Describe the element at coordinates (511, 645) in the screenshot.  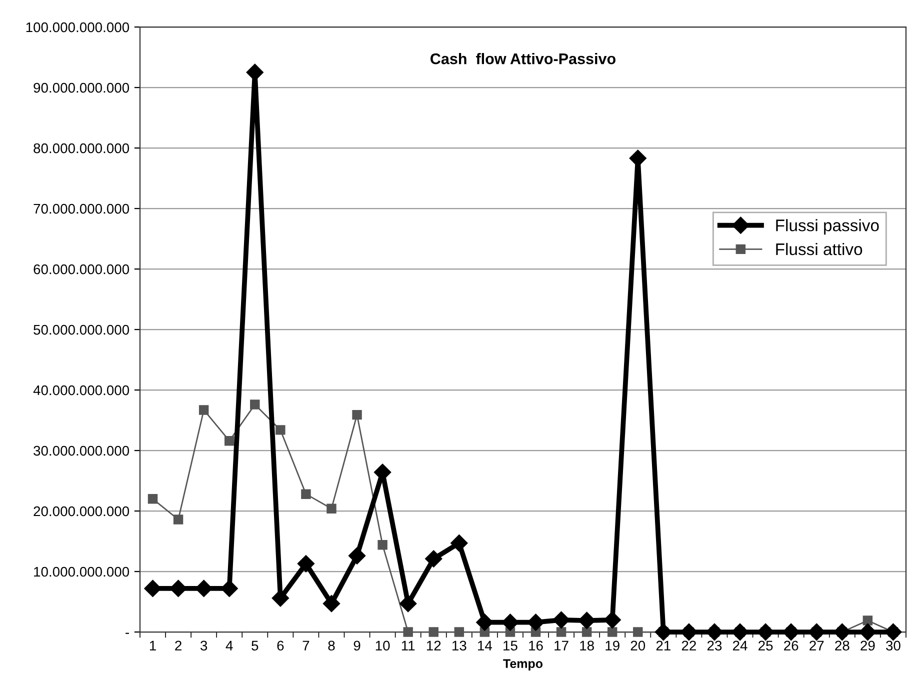
I see `x-tick-label: 15` at that location.